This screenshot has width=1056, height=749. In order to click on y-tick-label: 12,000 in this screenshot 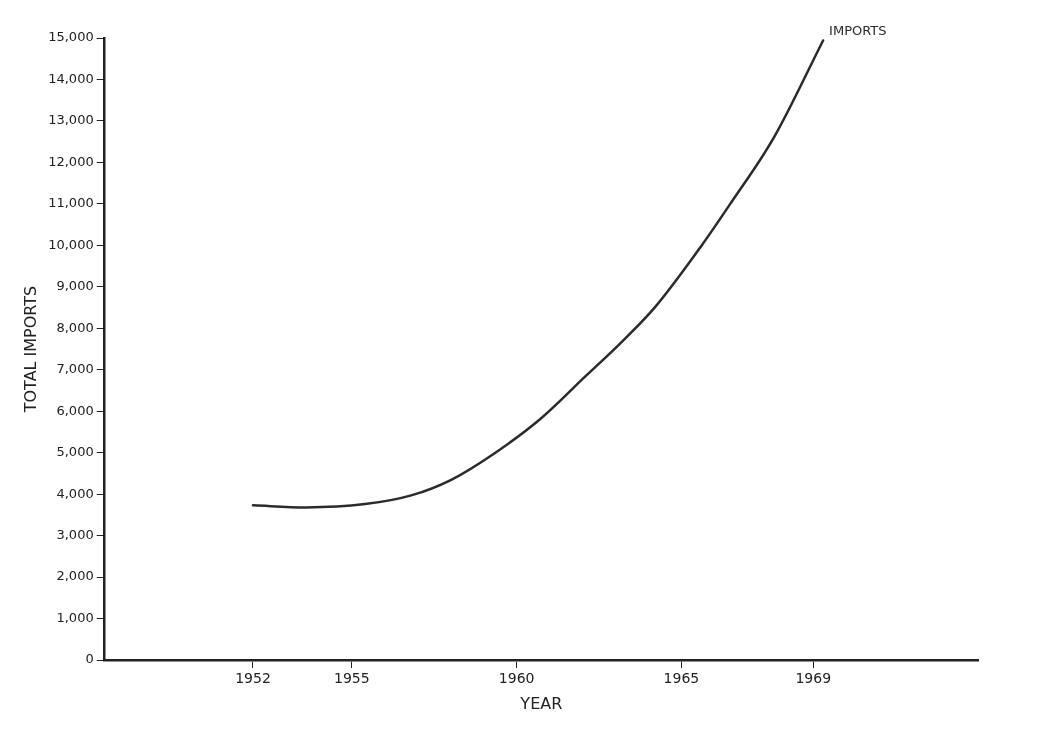, I will do `click(71, 161)`.